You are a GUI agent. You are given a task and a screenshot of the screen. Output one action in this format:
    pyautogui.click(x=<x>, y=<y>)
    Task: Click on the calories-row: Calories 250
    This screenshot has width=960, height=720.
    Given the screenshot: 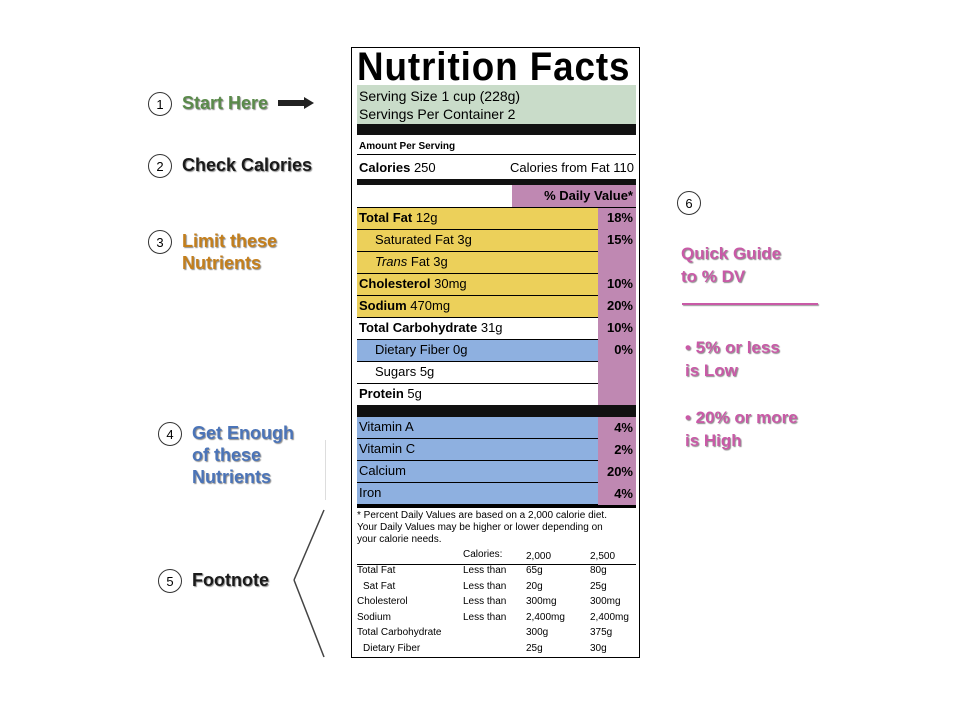 What is the action you would take?
    pyautogui.click(x=397, y=167)
    